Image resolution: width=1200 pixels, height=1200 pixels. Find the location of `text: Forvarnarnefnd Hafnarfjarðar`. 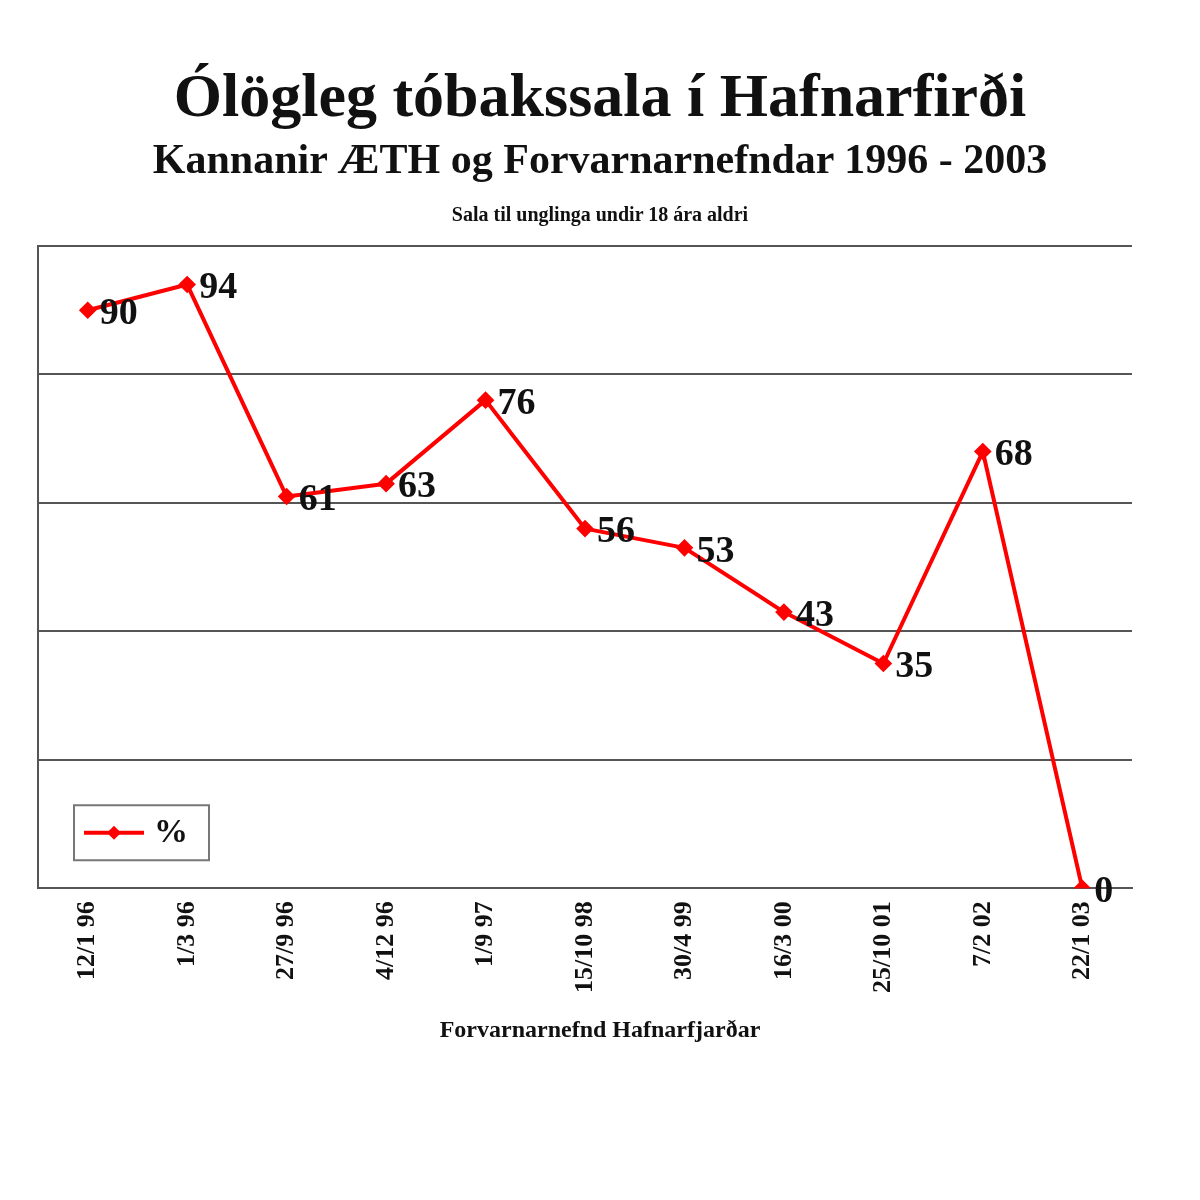

text: Forvarnarnefnd Hafnarfjarðar is located at coordinates (600, 1029).